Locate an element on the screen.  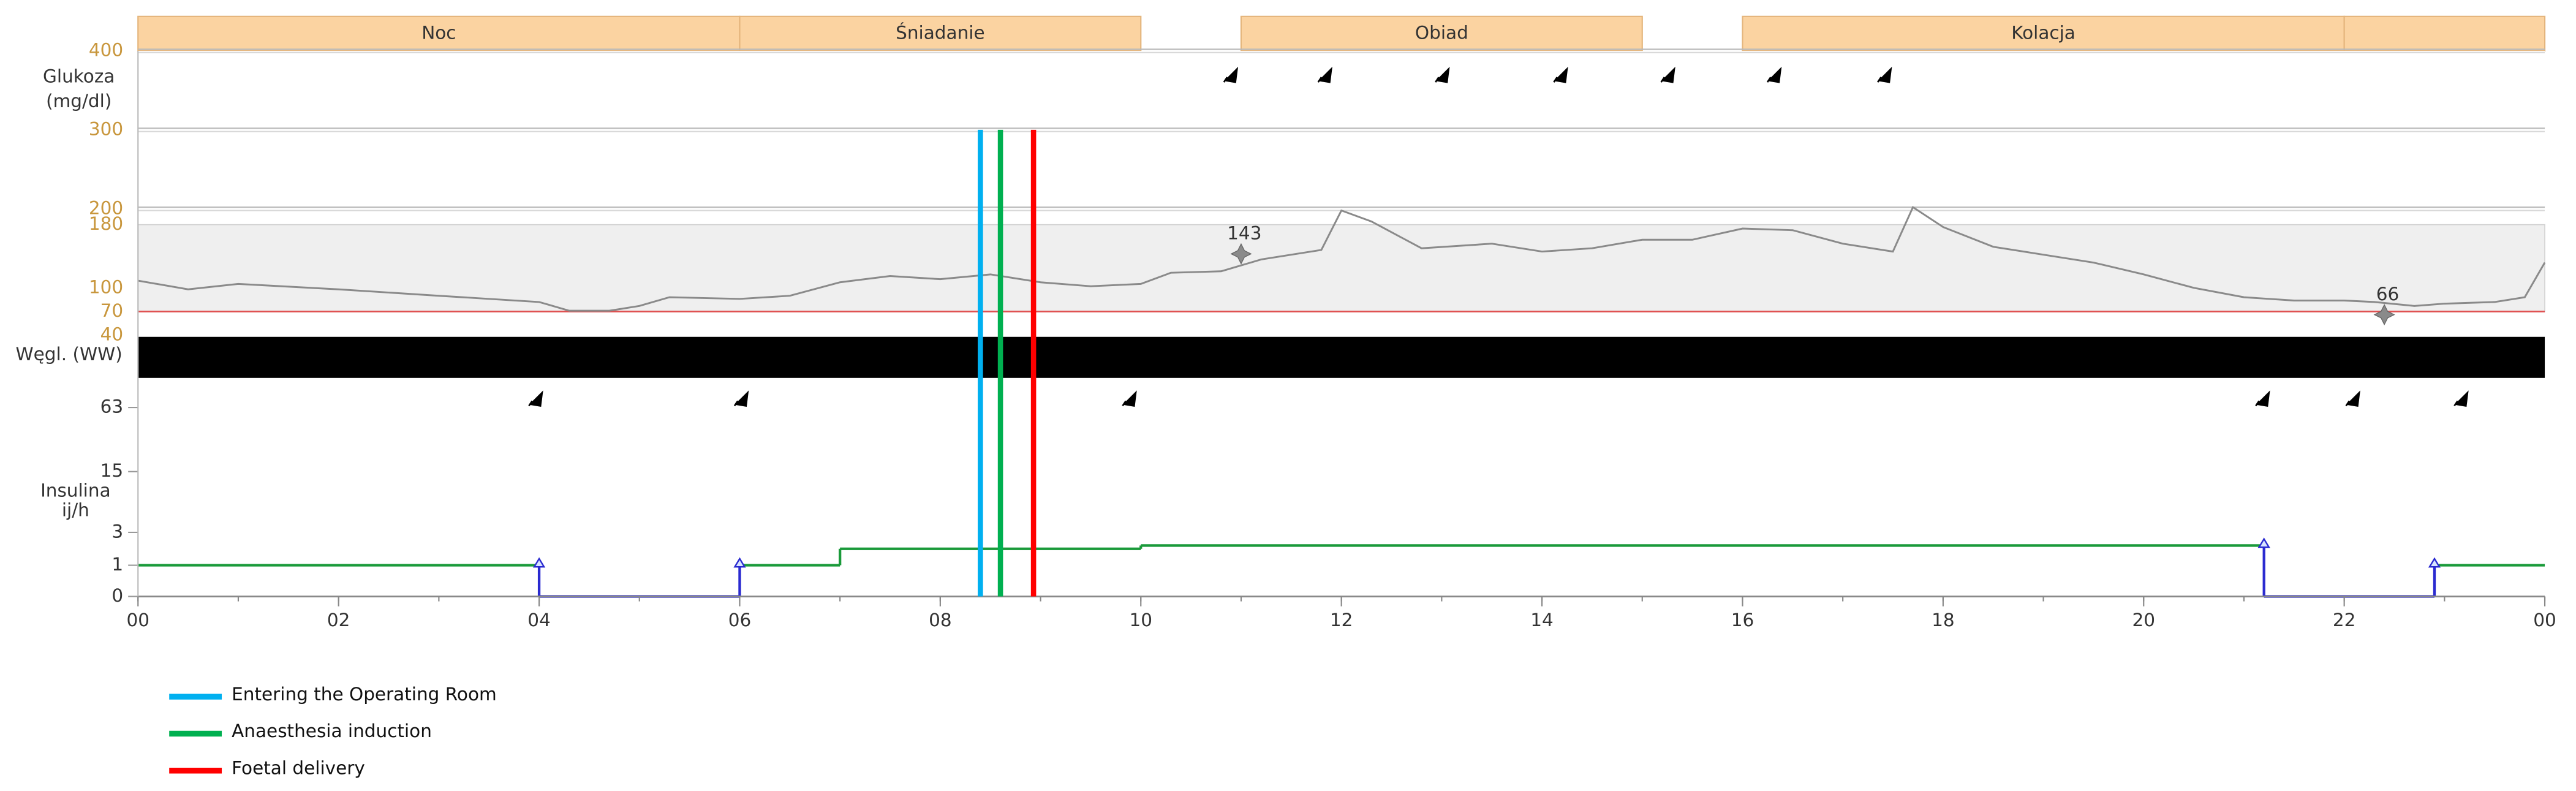
x-tick-label: 04 is located at coordinates (539, 620).